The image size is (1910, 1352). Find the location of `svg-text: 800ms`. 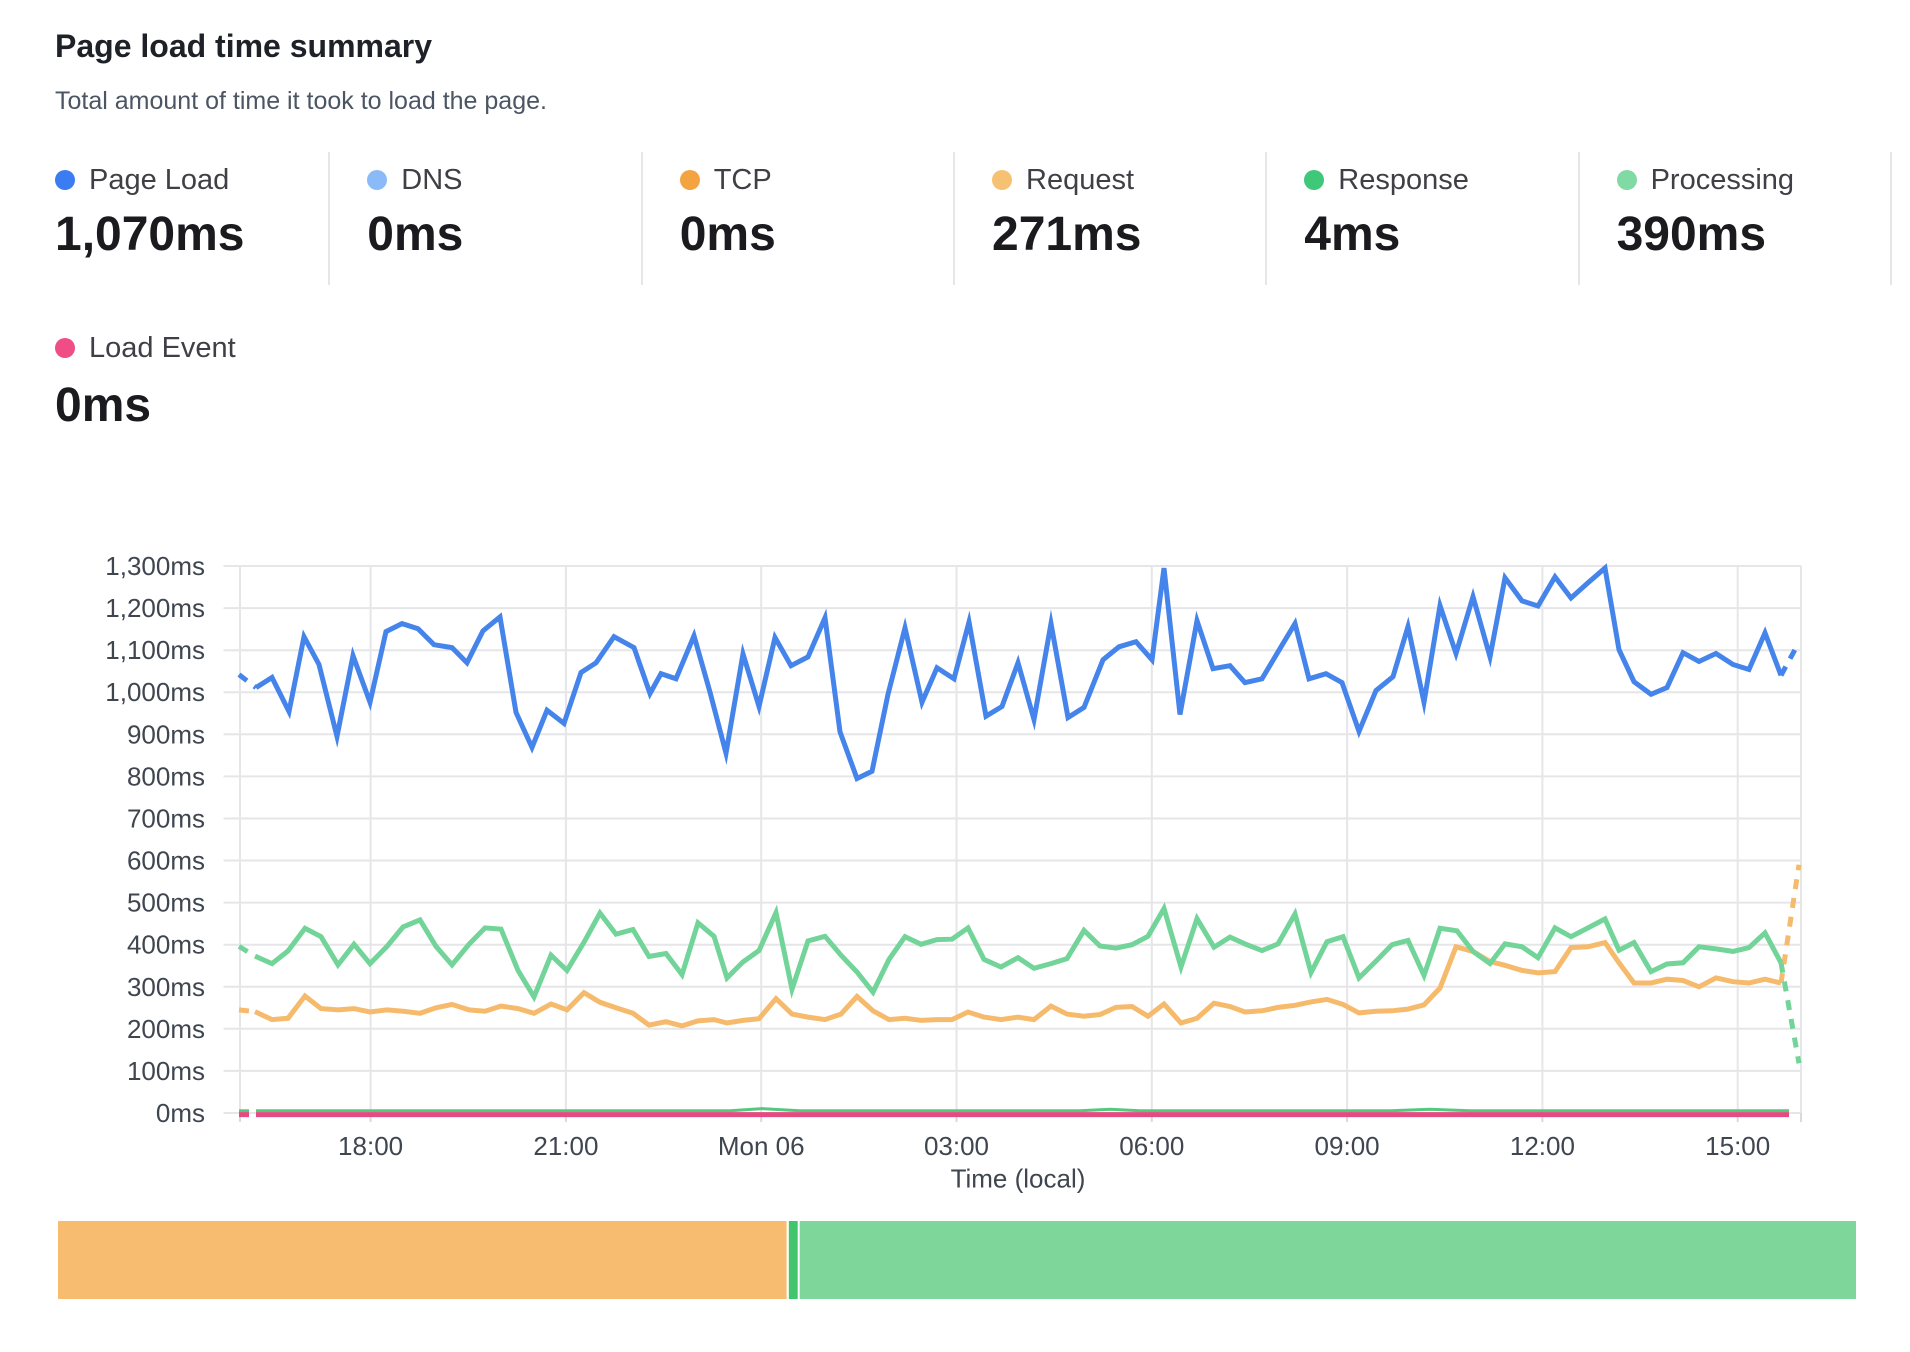

svg-text: 800ms is located at coordinates (166, 776).